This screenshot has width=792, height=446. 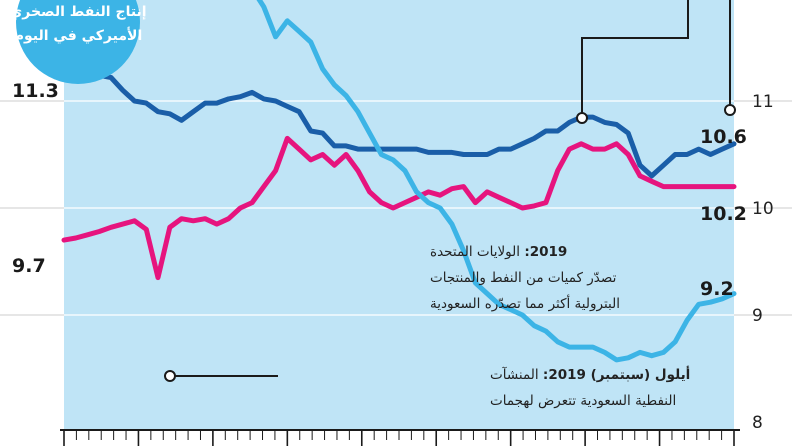 What do you see at coordinates (757, 316) in the screenshot?
I see `y-tick-label: 9` at bounding box center [757, 316].